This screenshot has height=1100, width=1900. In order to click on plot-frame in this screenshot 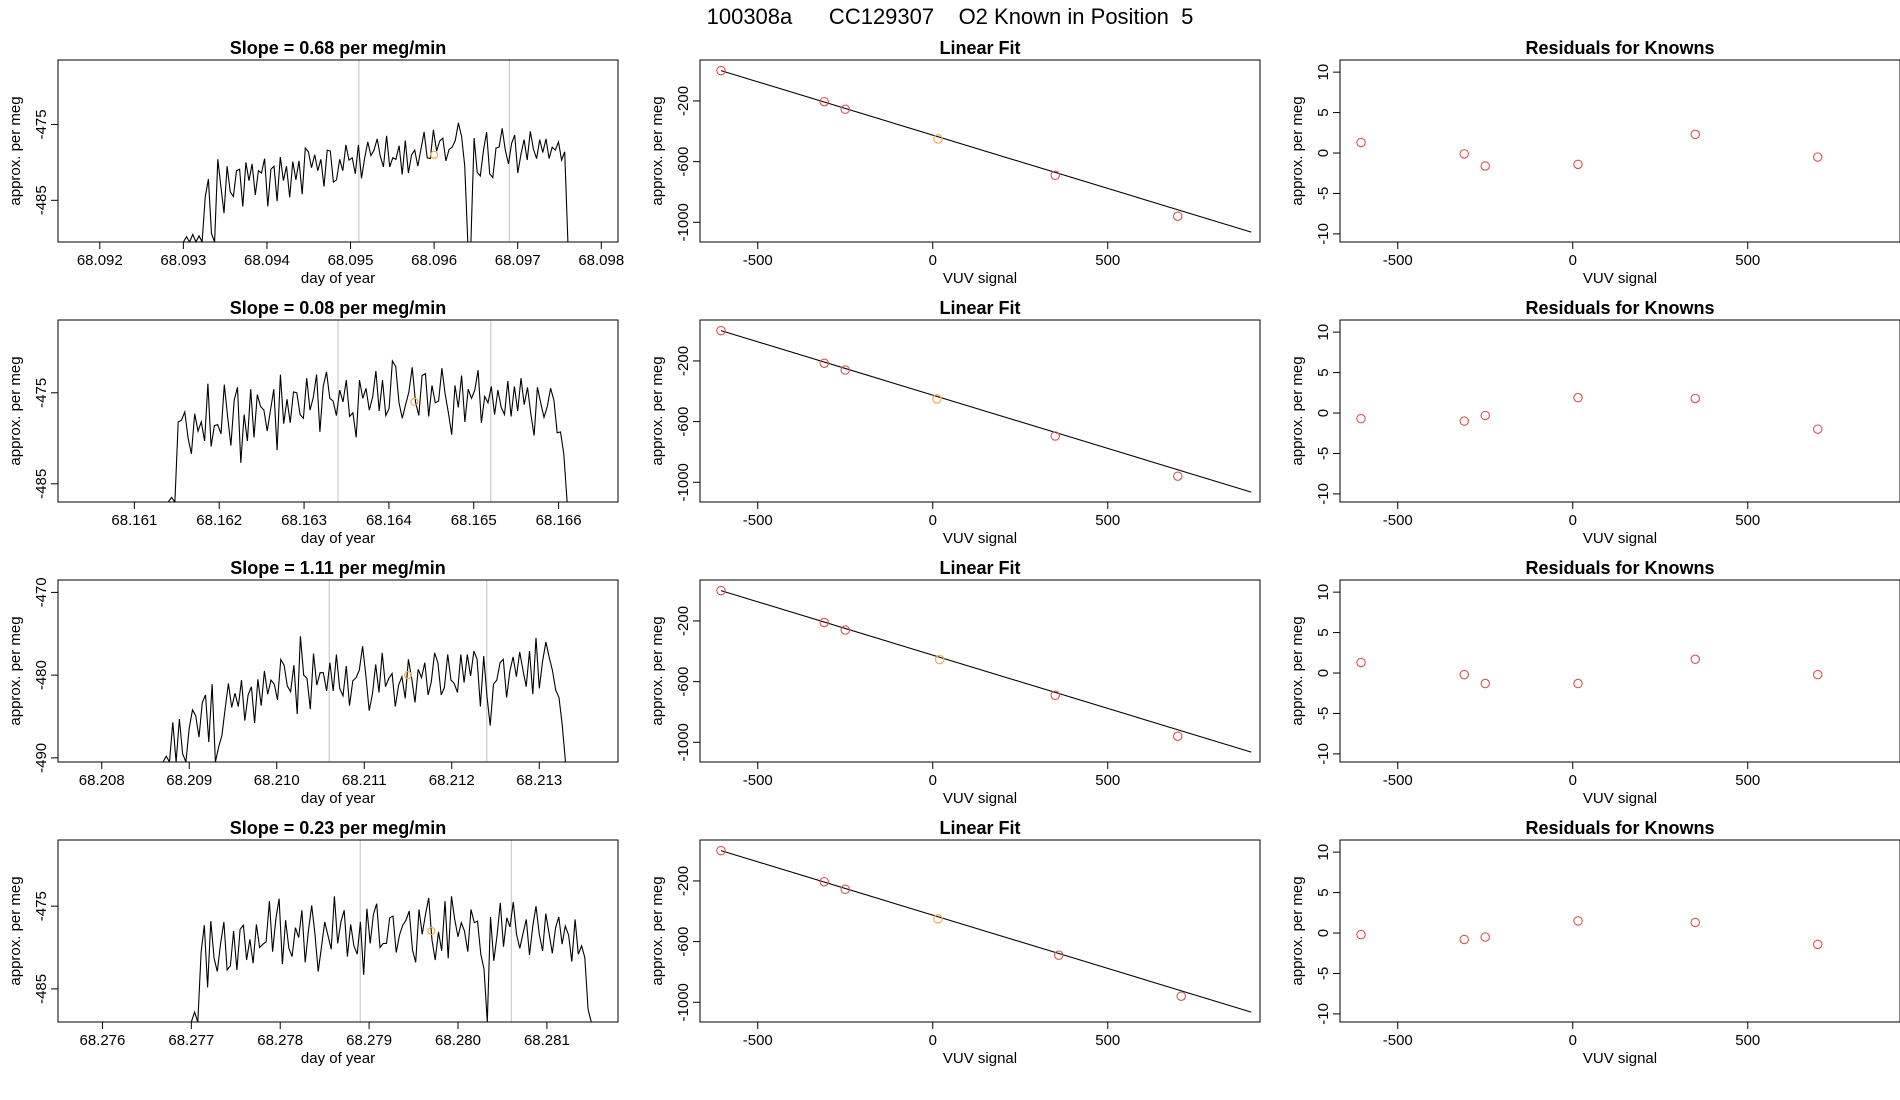, I will do `click(338, 671)`.